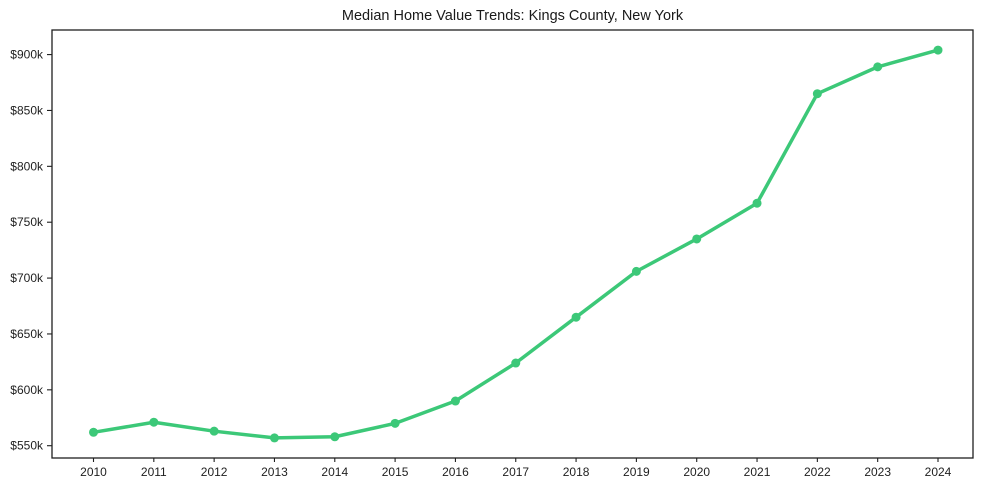 This screenshot has width=989, height=490. What do you see at coordinates (515, 472) in the screenshot?
I see `x-tick-label: 2017` at bounding box center [515, 472].